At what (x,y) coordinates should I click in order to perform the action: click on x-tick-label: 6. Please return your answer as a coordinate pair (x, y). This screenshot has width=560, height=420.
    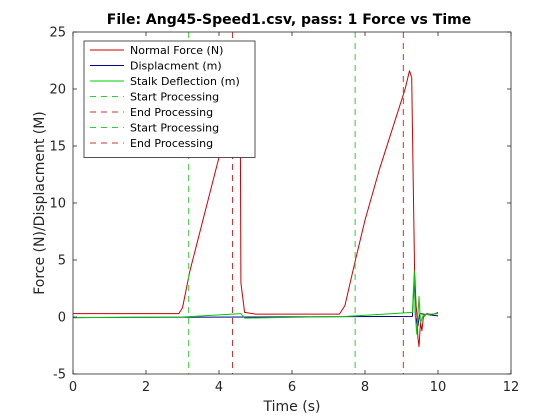
    Looking at the image, I should click on (292, 387).